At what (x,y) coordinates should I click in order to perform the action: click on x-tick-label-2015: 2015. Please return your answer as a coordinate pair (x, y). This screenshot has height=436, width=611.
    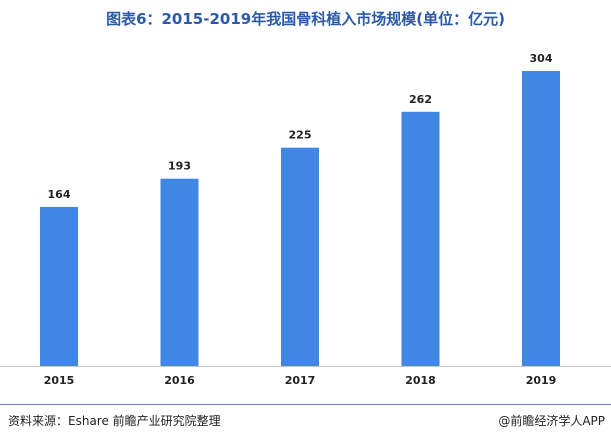
    Looking at the image, I should click on (59, 380).